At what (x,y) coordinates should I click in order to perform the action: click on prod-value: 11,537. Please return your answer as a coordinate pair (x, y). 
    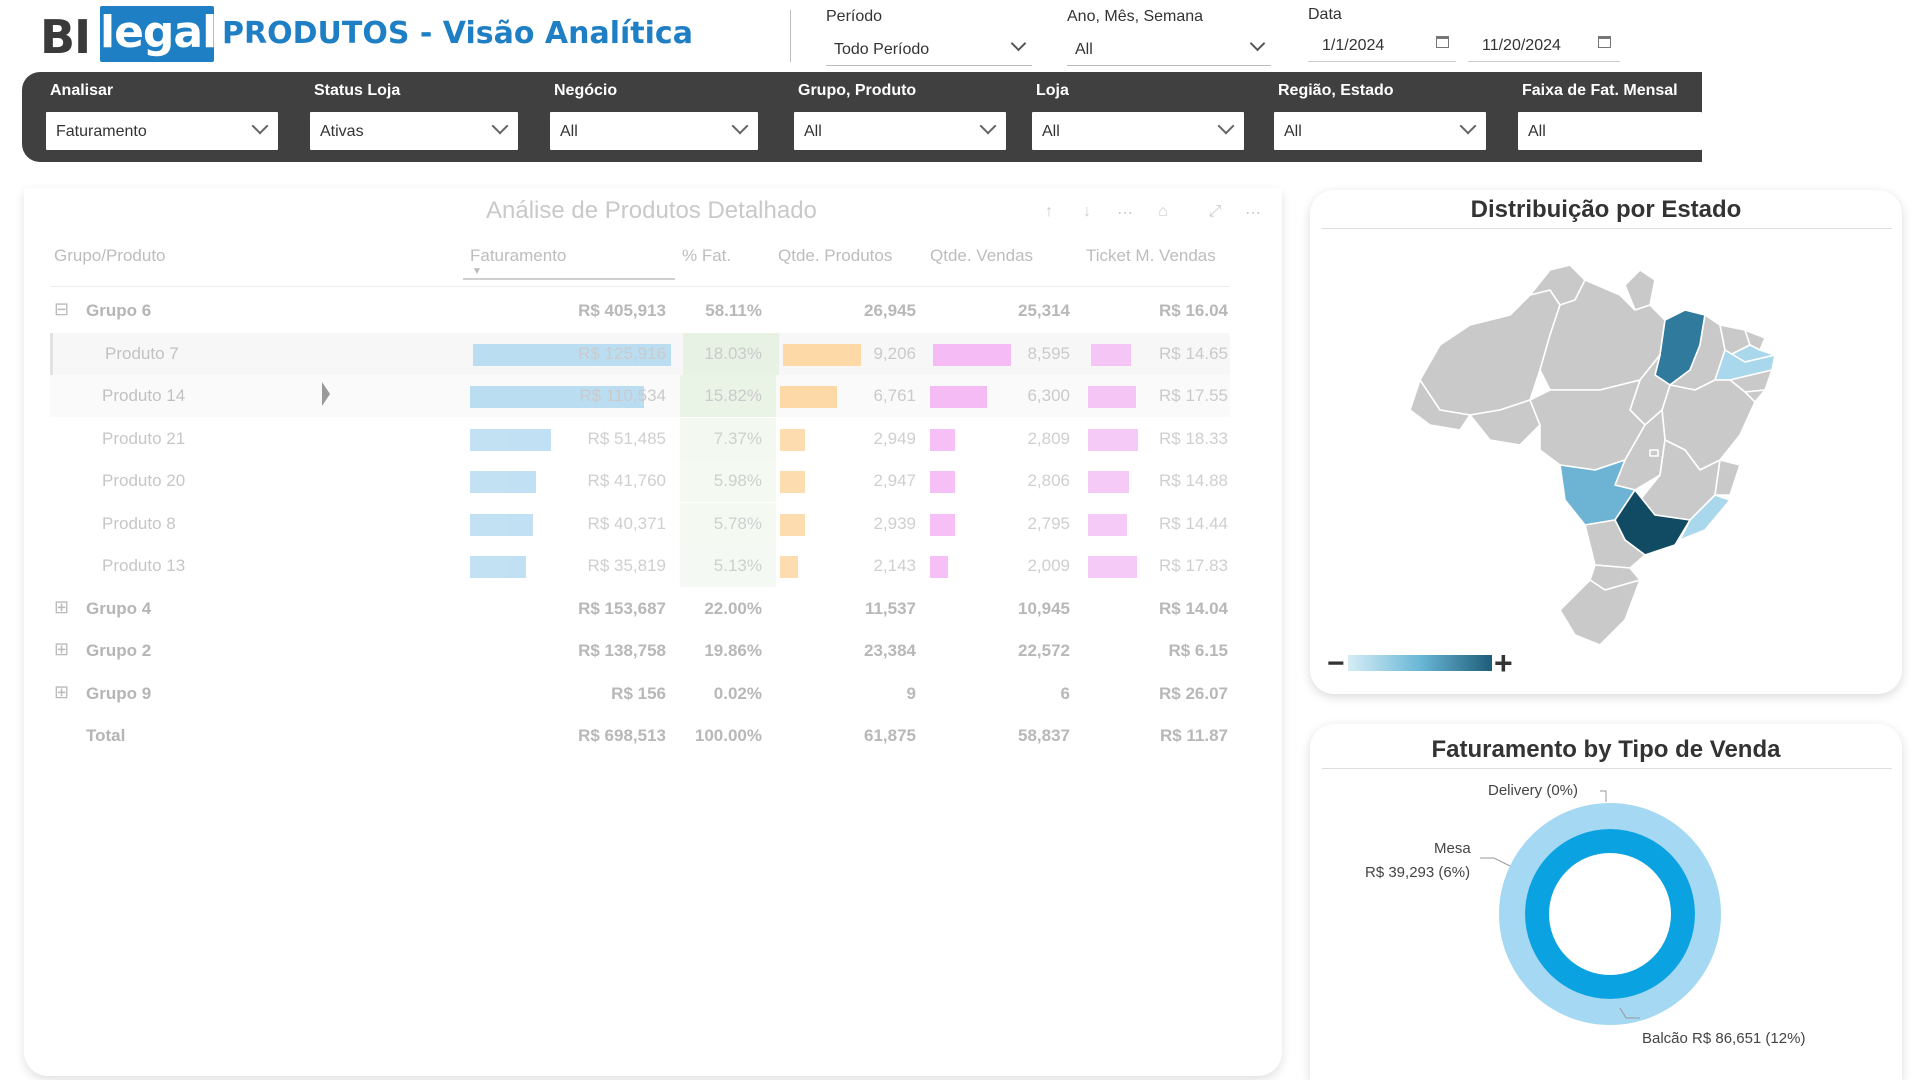
    Looking at the image, I should click on (890, 608).